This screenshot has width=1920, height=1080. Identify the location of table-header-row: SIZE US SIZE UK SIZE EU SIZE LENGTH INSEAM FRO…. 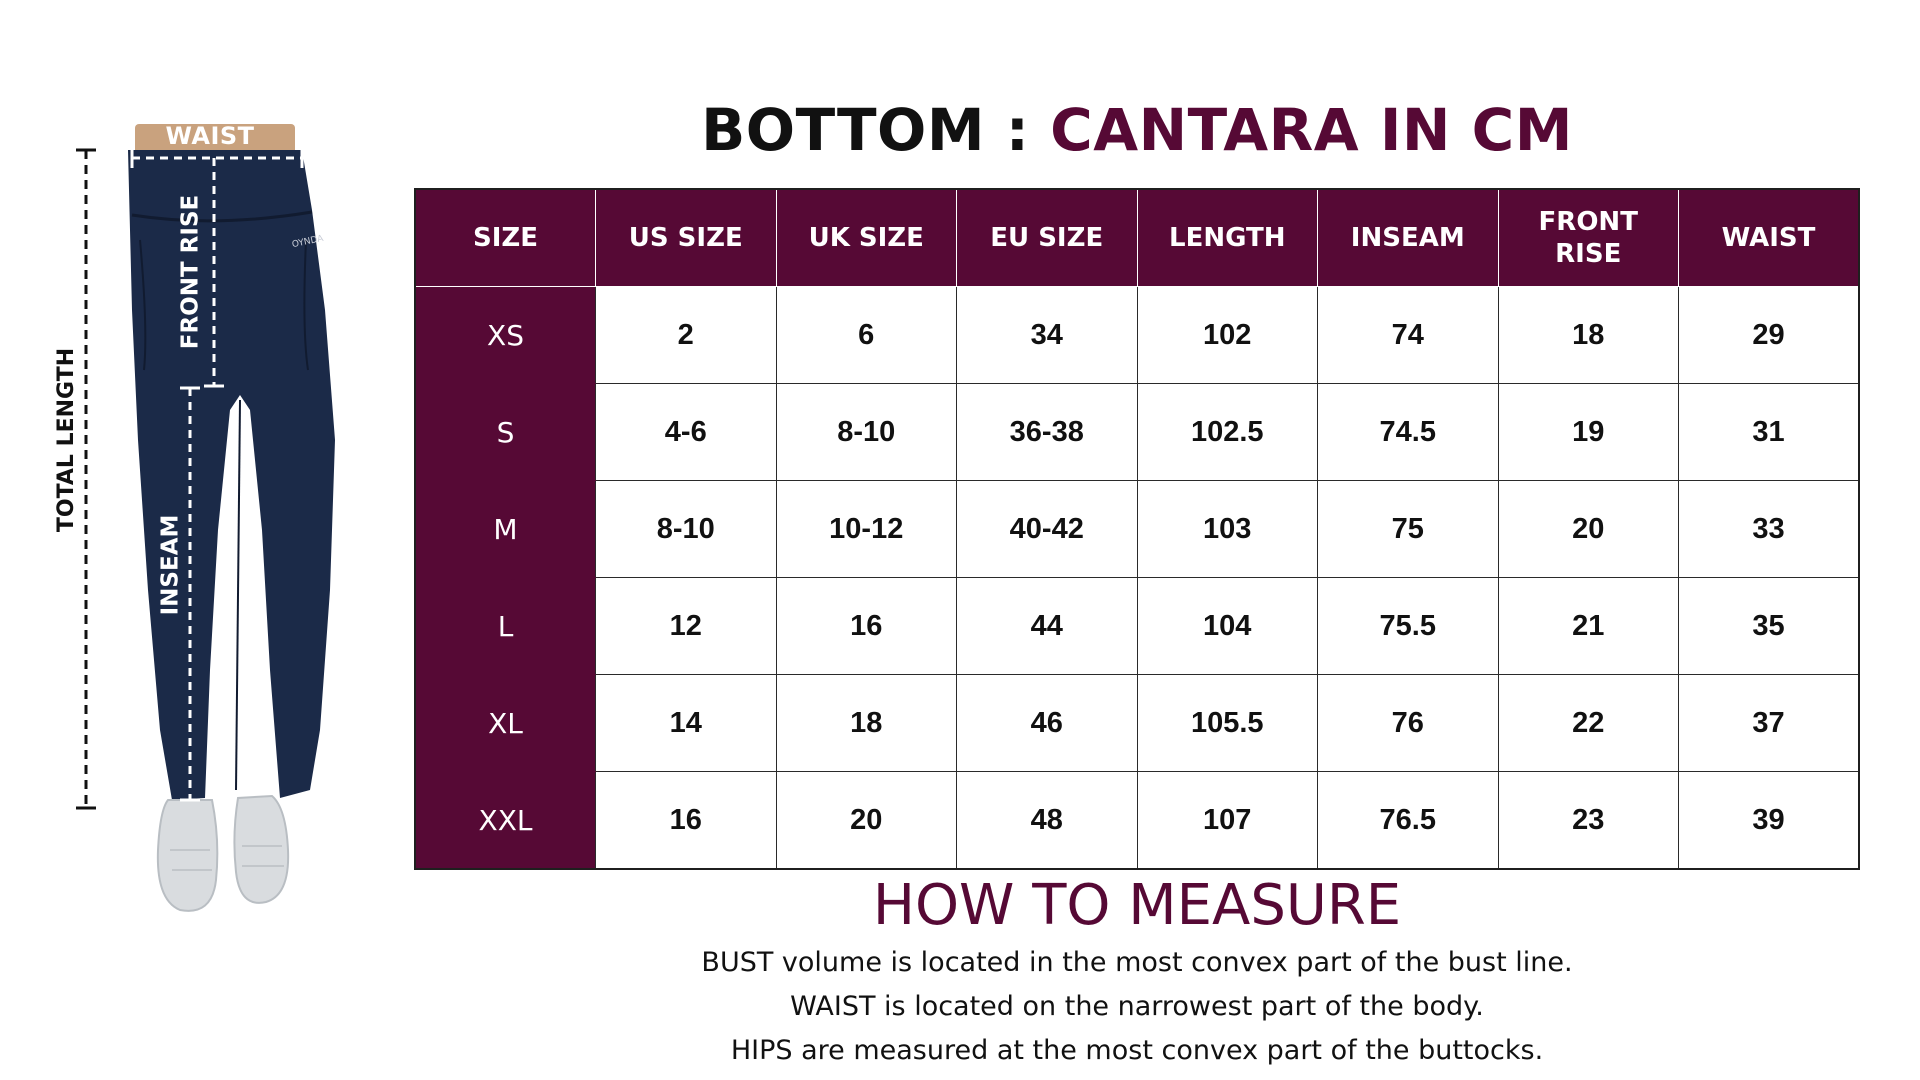
(1137, 237).